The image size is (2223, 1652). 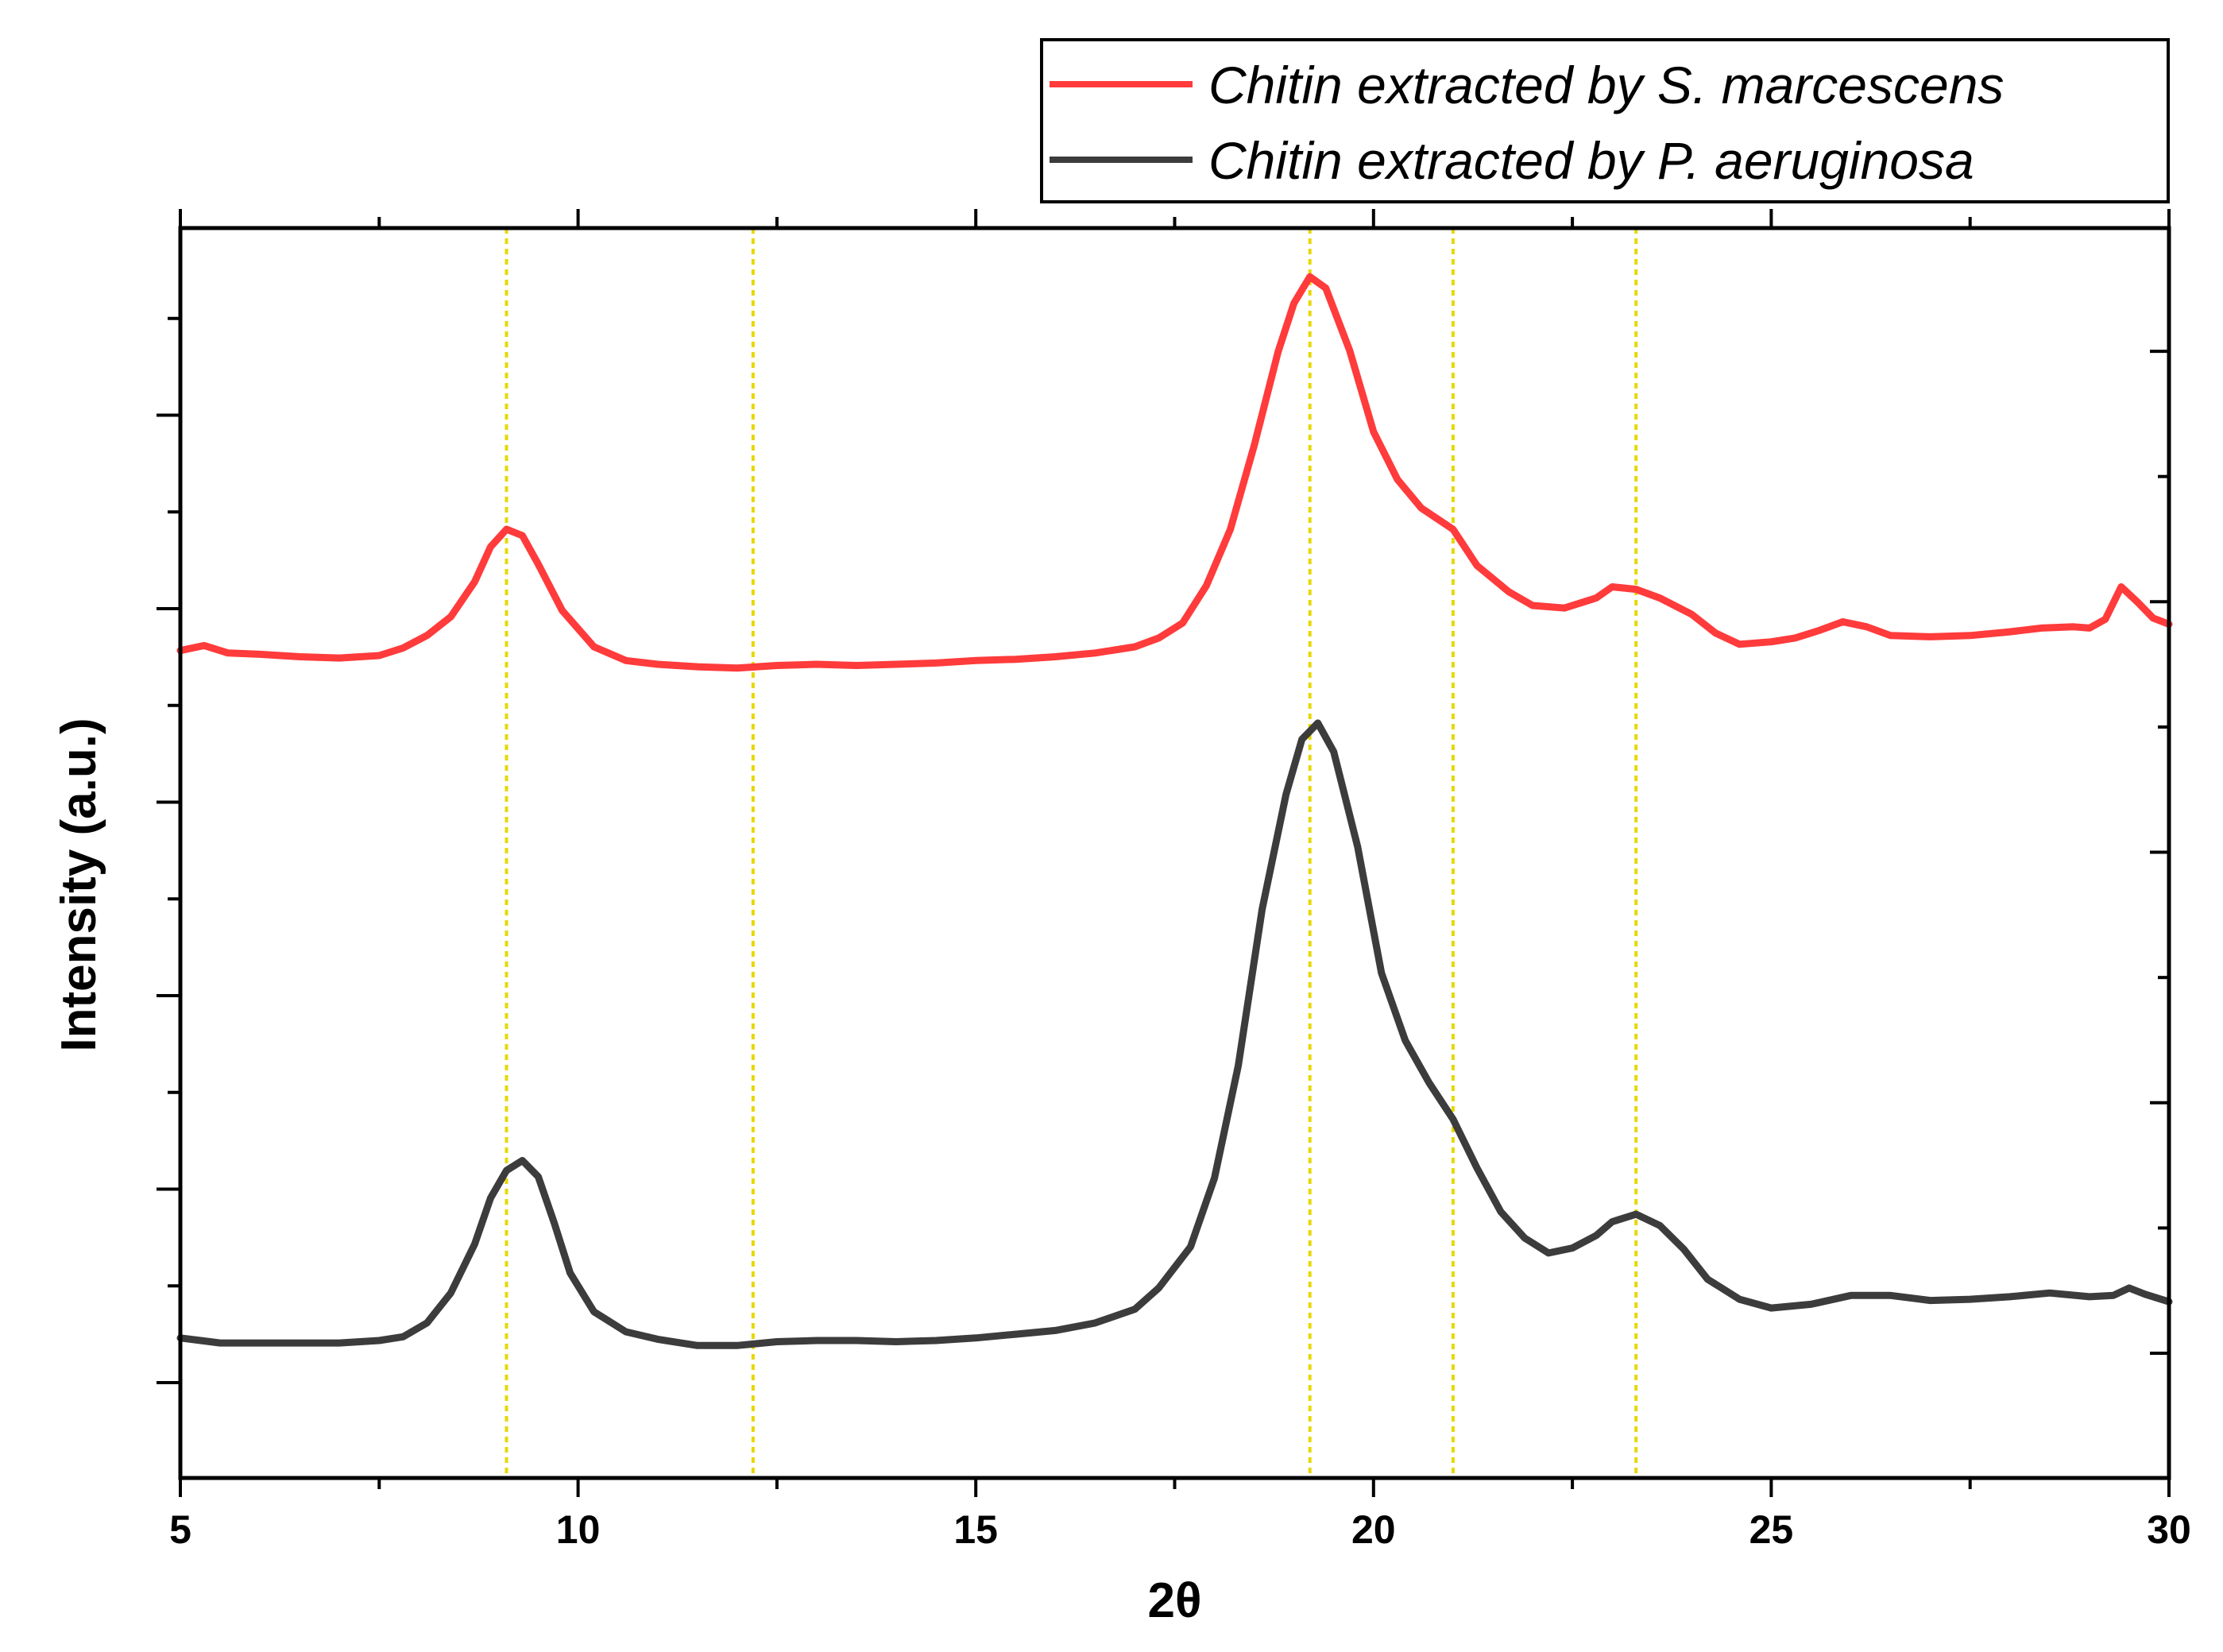 I want to click on x-axis-title: 2θ, so click(x=1175, y=1600).